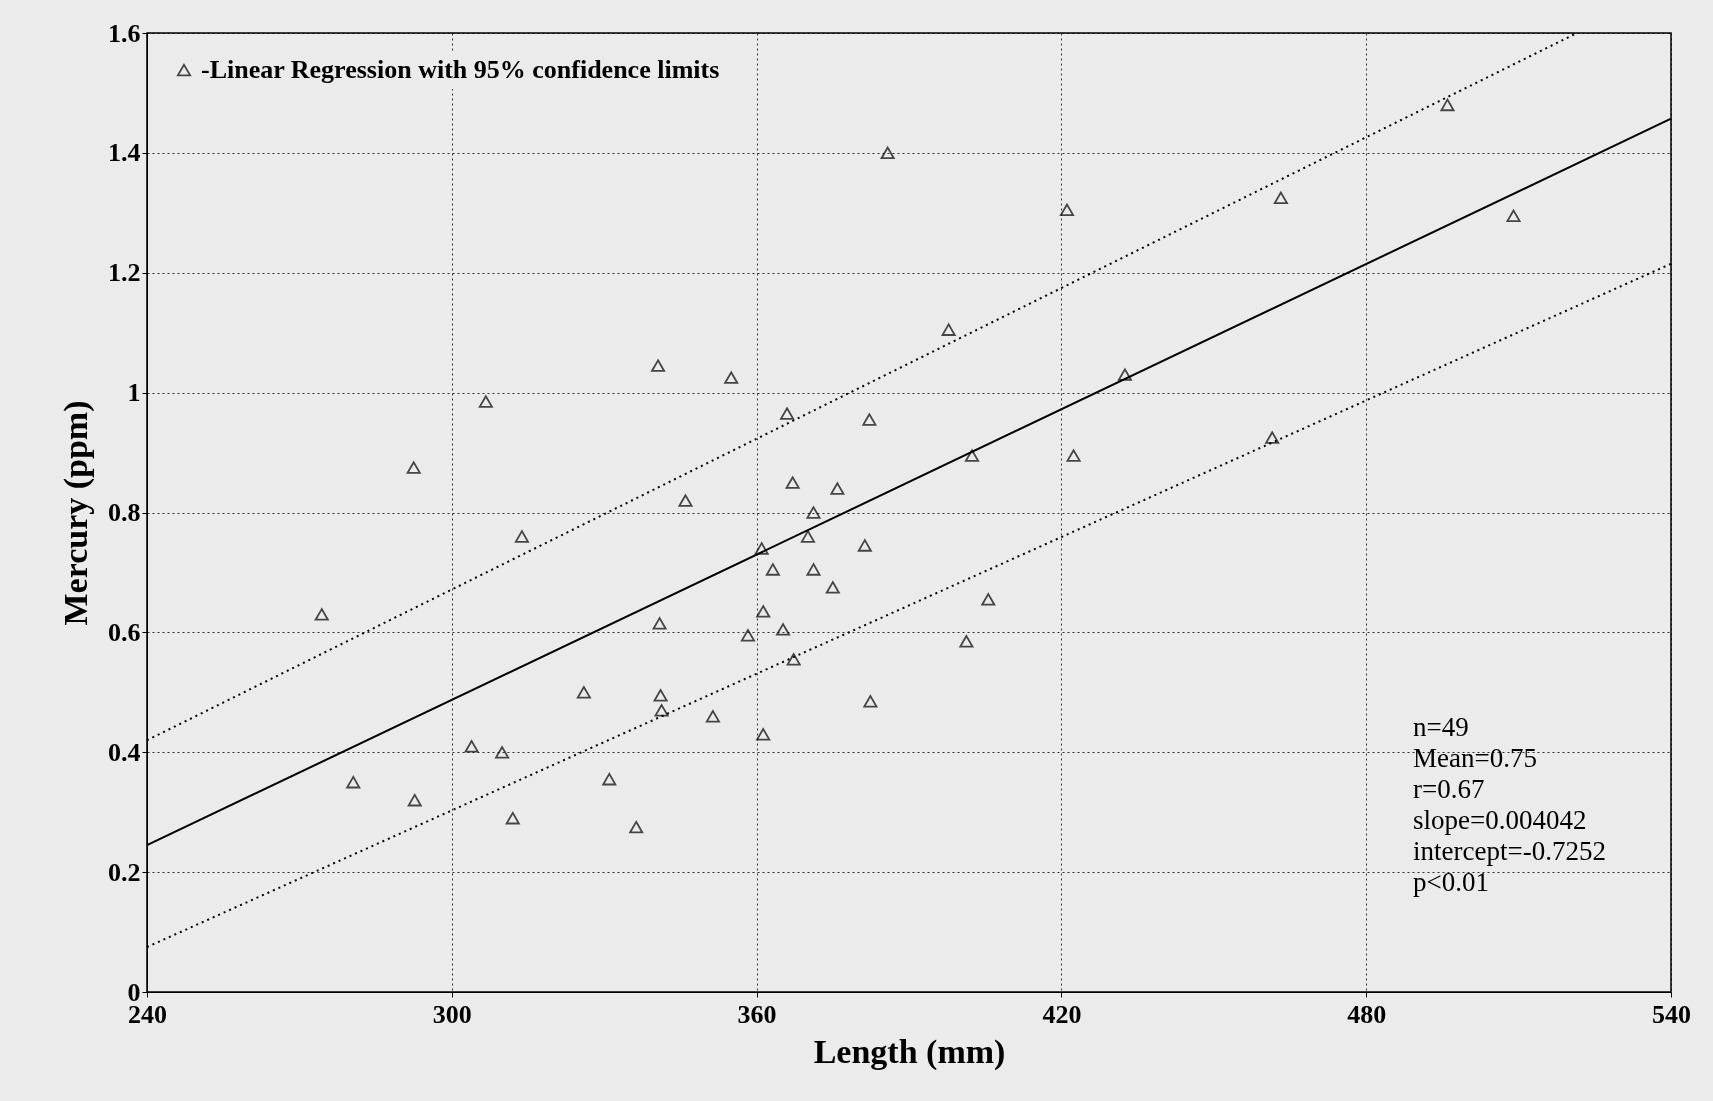 This screenshot has width=1713, height=1101. What do you see at coordinates (134, 393) in the screenshot?
I see `y-tick-label: 1` at bounding box center [134, 393].